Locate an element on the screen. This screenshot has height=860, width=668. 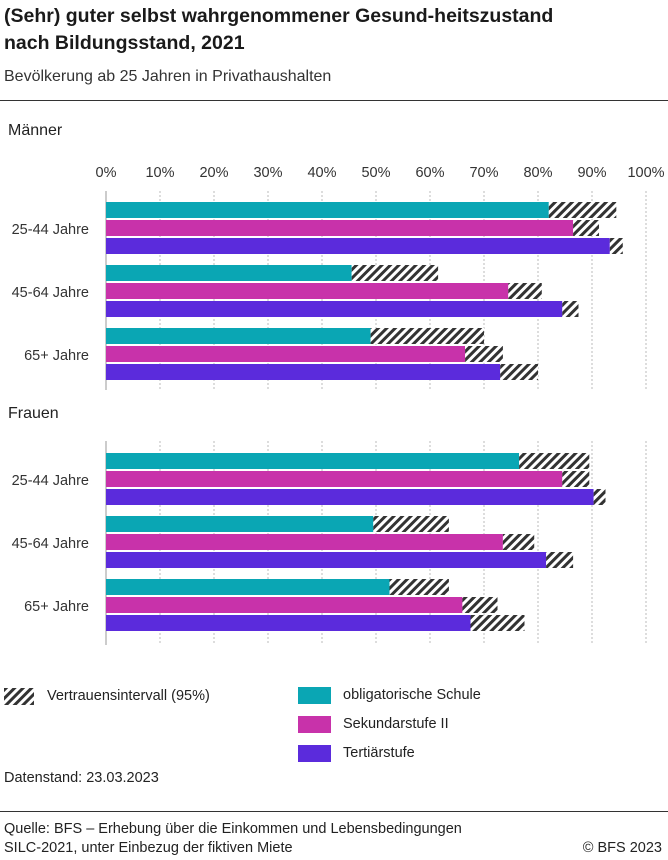
x-tick-label: 60% is located at coordinates (429, 173).